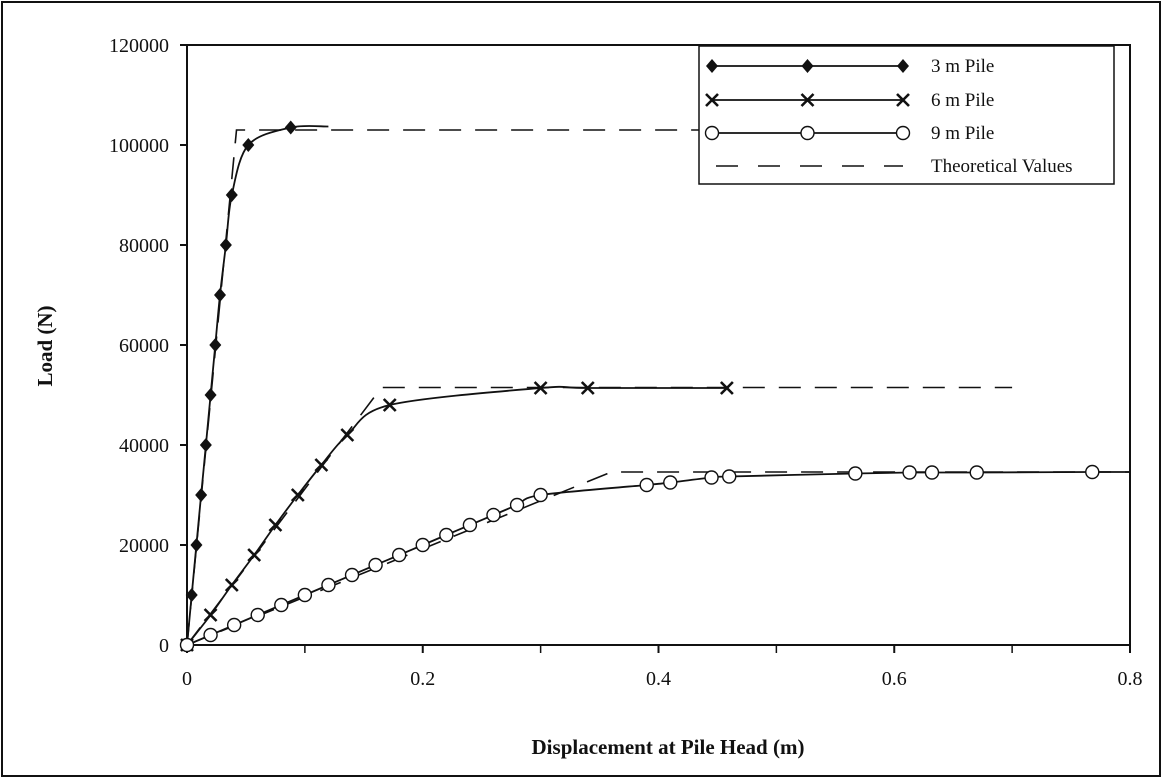 The image size is (1162, 778). Describe the element at coordinates (1002, 166) in the screenshot. I see `legend-label: Theoretical Values` at that location.